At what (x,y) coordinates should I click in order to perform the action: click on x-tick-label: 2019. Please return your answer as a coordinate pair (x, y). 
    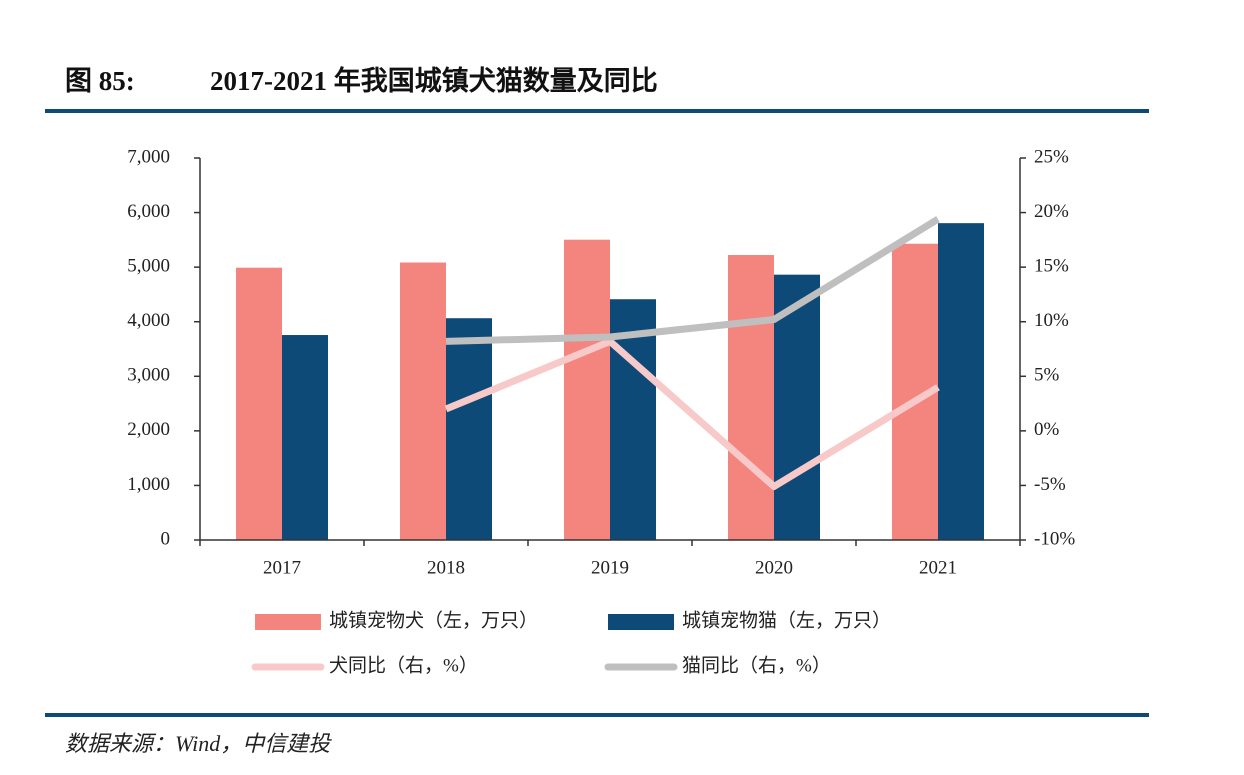
    Looking at the image, I should click on (610, 567).